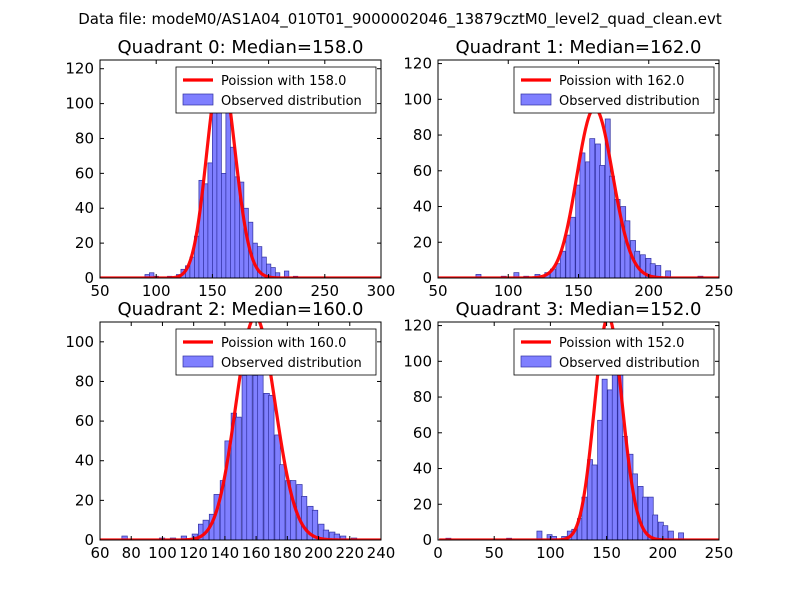 The width and height of the screenshot is (800, 600). I want to click on quadrant-2-xtick-label-0: 60, so click(99, 553).